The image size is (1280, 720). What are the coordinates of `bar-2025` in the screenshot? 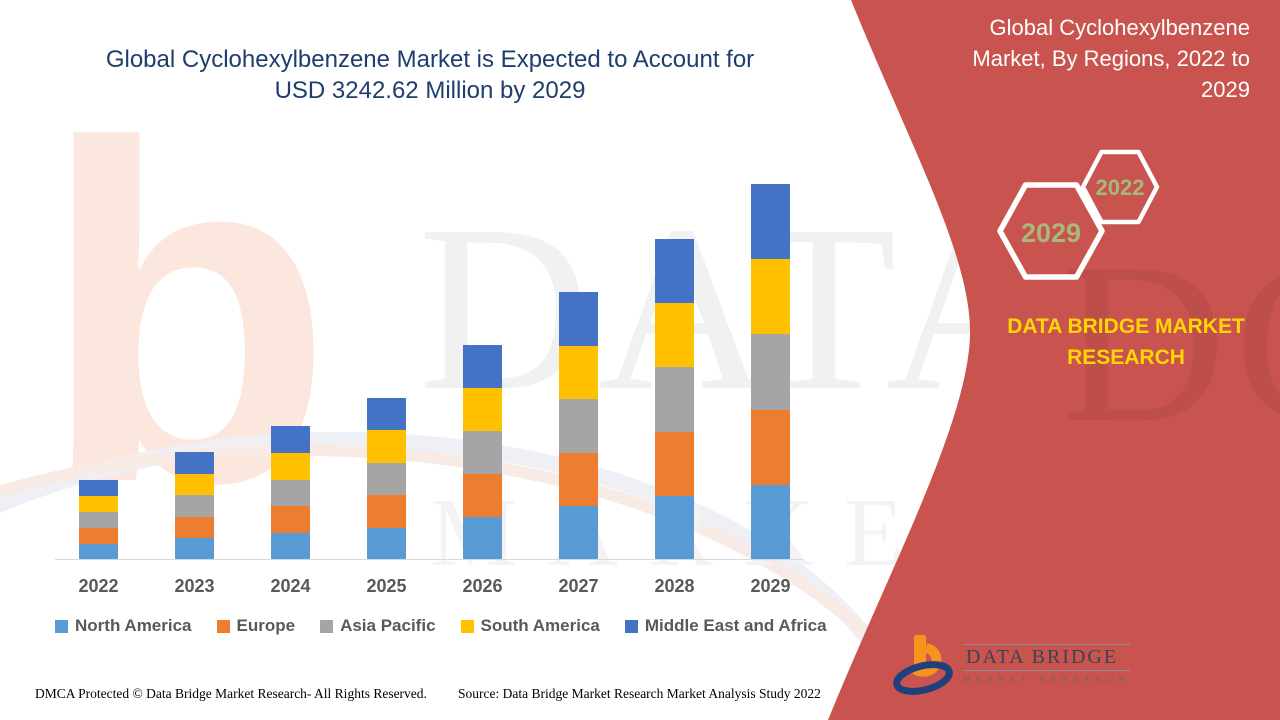 It's located at (386, 479).